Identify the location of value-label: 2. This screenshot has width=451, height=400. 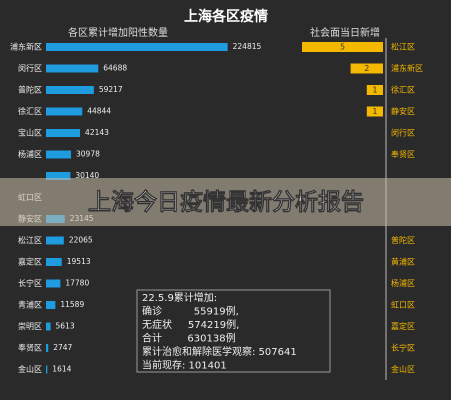
(366, 68).